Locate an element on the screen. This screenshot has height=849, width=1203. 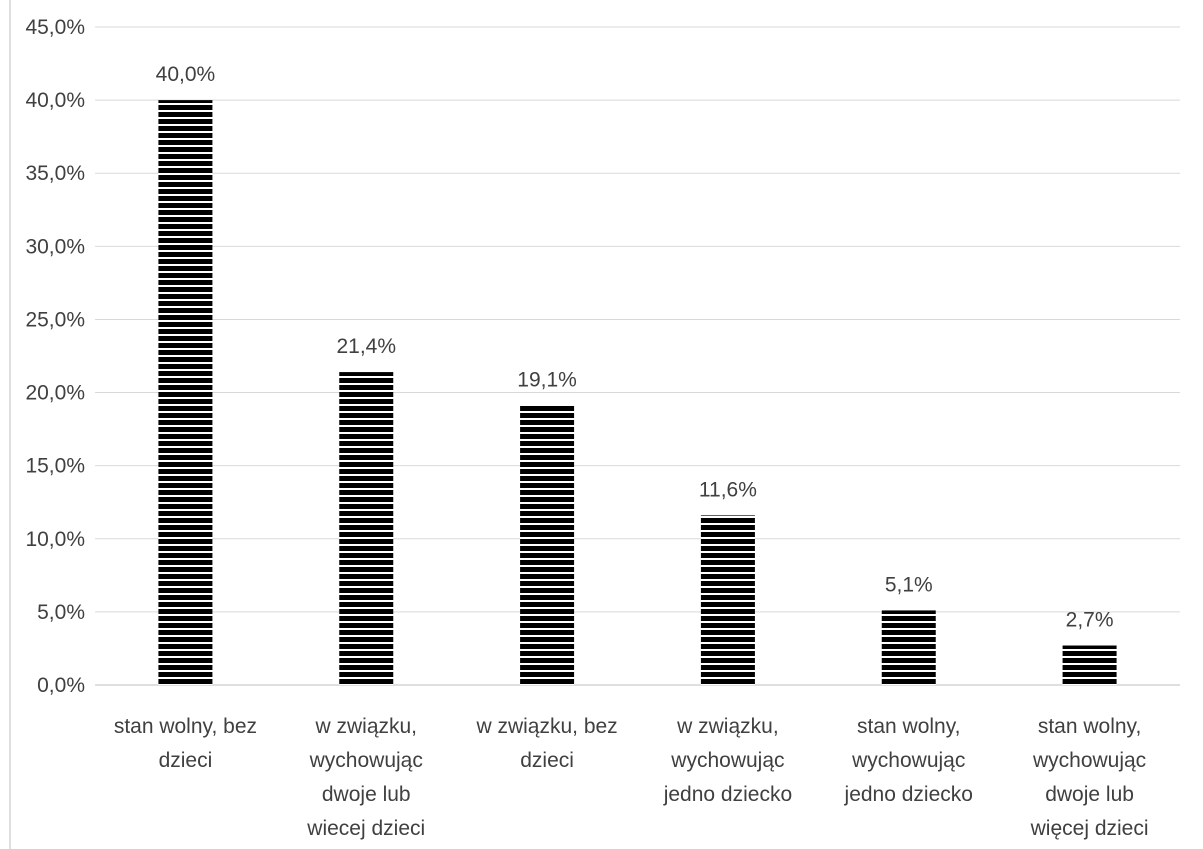
data-label: 2,7% is located at coordinates (1090, 620).